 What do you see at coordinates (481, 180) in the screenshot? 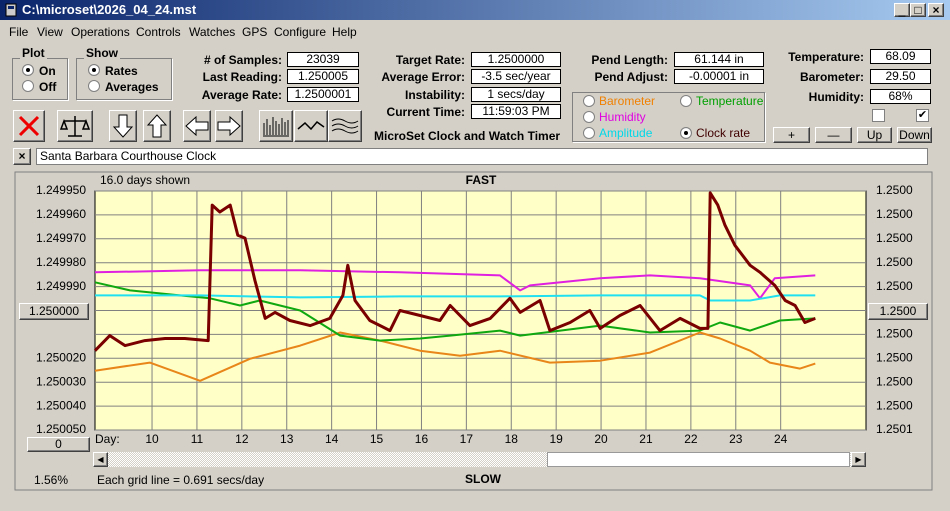
I see `top-label: FAST` at bounding box center [481, 180].